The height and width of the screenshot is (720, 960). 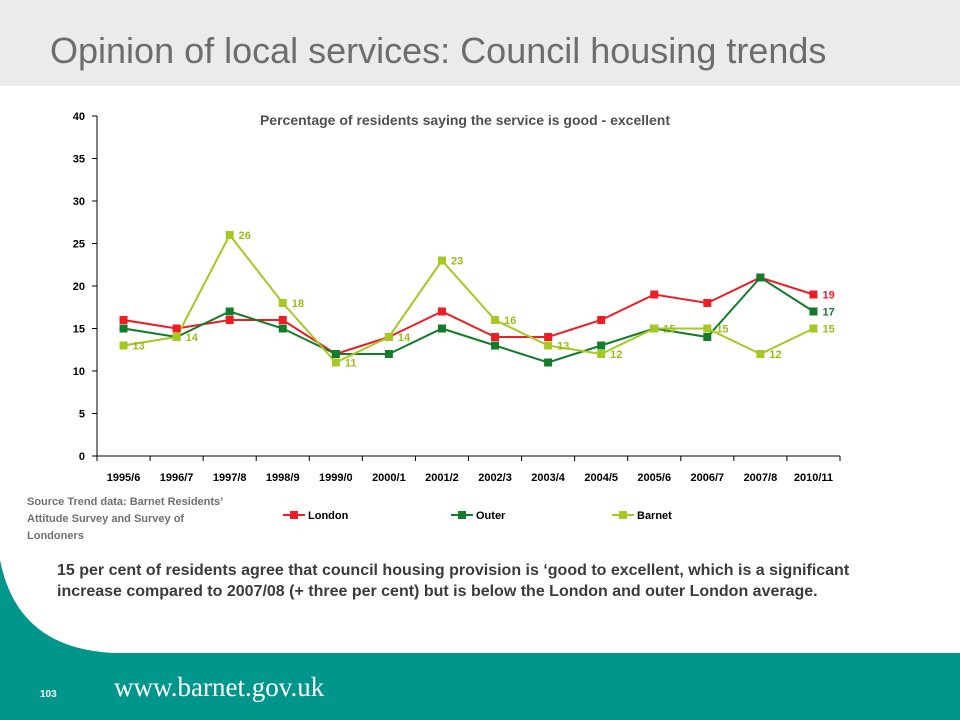 What do you see at coordinates (124, 478) in the screenshot?
I see `x-tick-label: 1995/6` at bounding box center [124, 478].